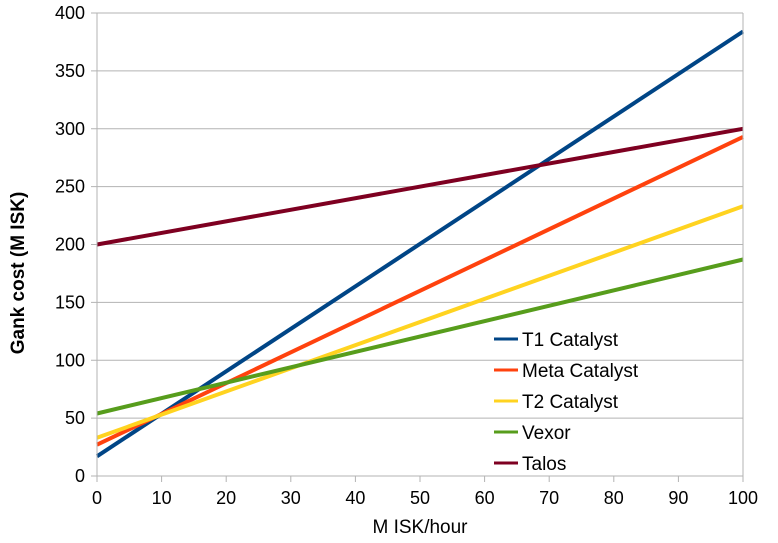 Image resolution: width=778 pixels, height=543 pixels. What do you see at coordinates (70, 129) in the screenshot?
I see `y-tick-label: 300` at bounding box center [70, 129].